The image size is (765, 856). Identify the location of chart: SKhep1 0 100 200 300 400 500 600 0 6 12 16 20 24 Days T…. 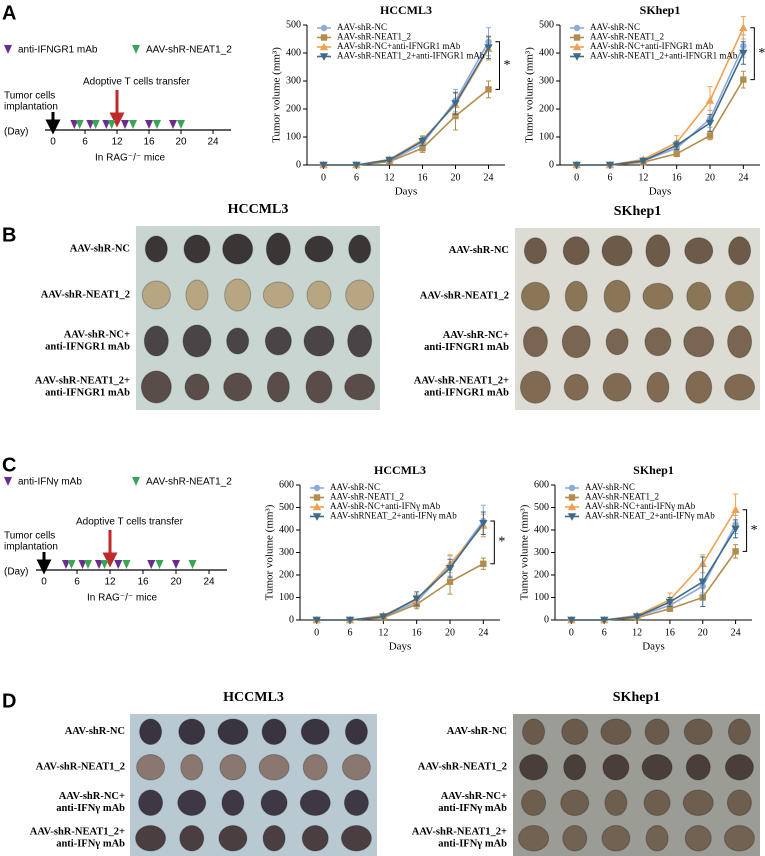
(638, 558).